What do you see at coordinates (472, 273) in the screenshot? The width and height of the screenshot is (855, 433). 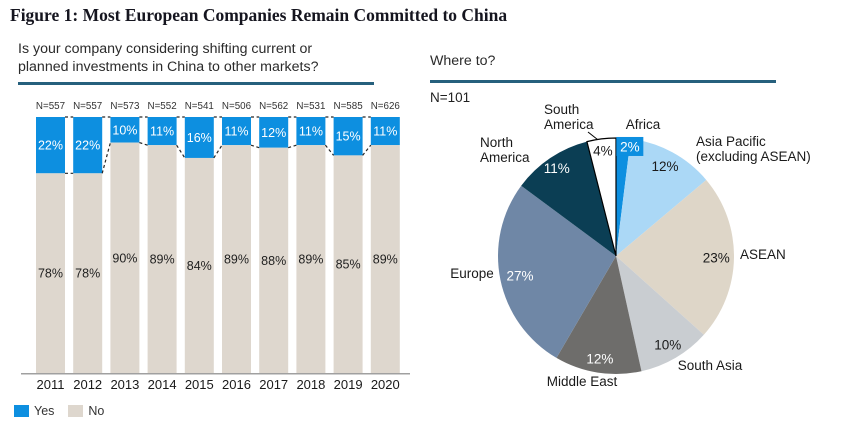 I see `pie-region-label-europe: Europe` at bounding box center [472, 273].